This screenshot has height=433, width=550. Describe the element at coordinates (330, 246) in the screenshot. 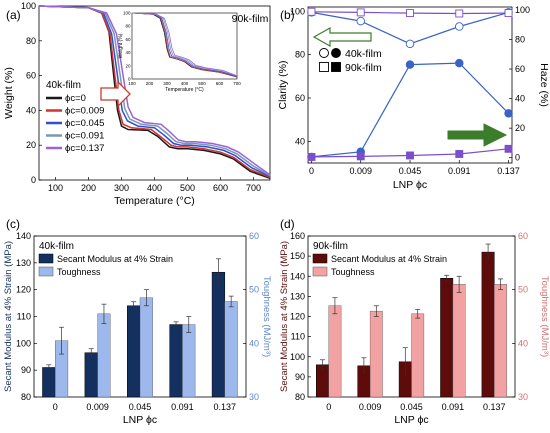

I see `chart-title: 90k-film` at that location.